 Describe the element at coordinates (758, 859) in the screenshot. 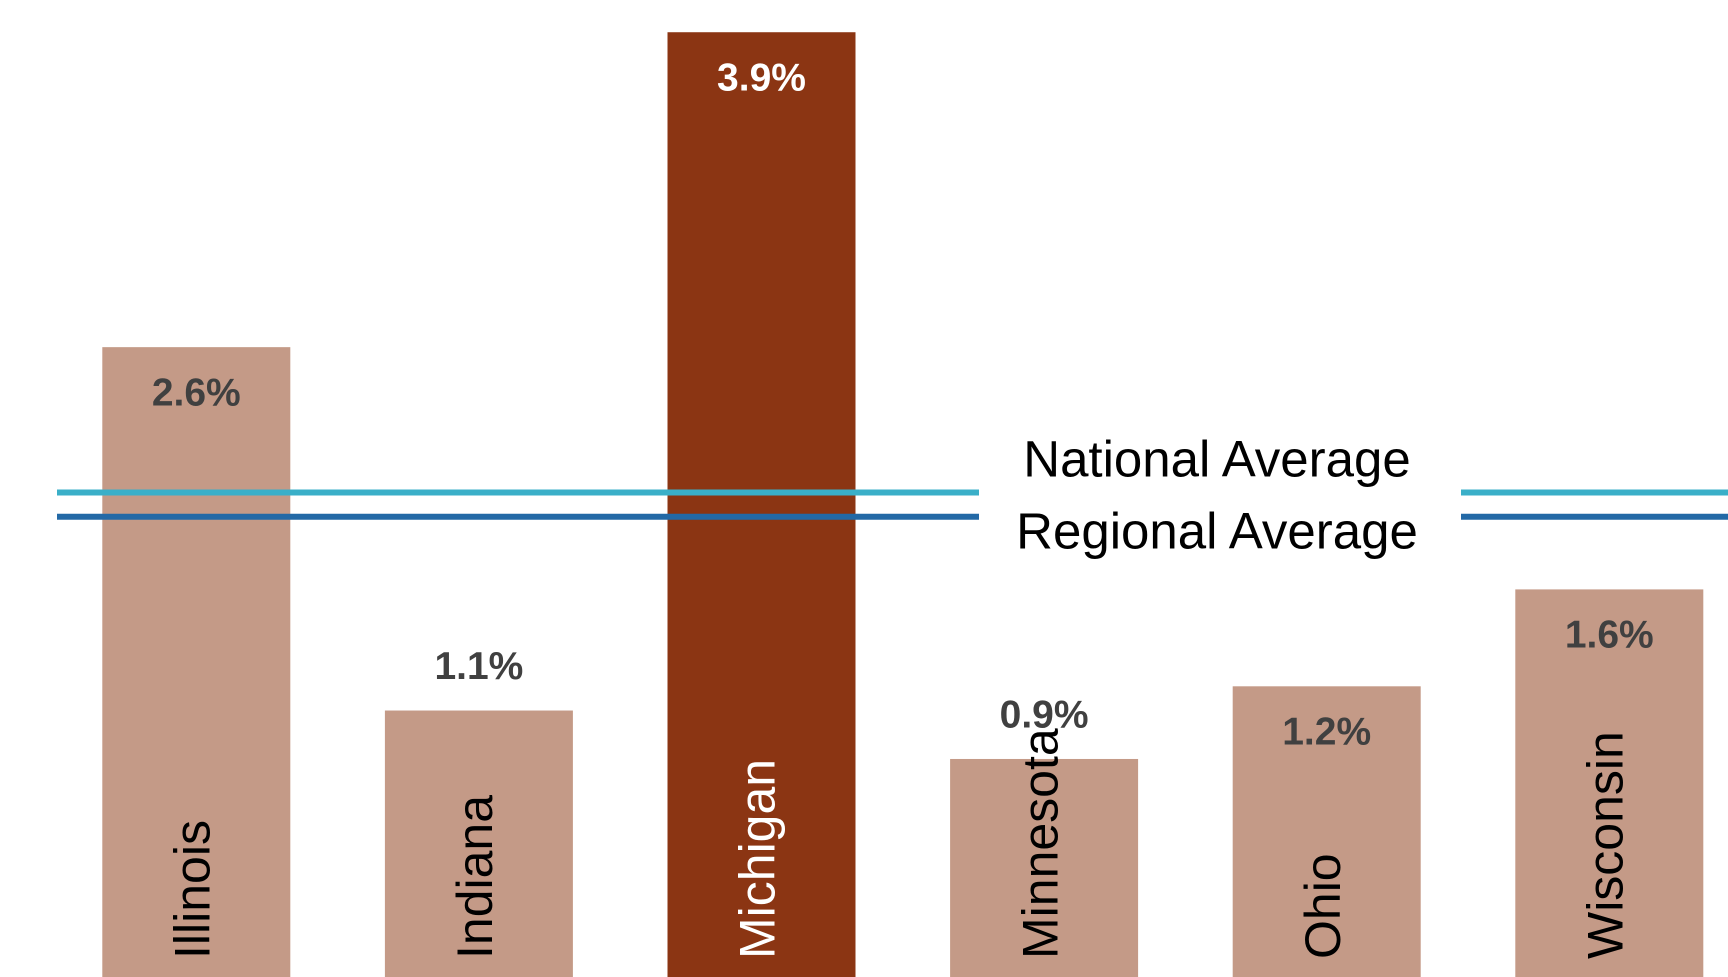

I see `x-tick-label: Michigan` at that location.